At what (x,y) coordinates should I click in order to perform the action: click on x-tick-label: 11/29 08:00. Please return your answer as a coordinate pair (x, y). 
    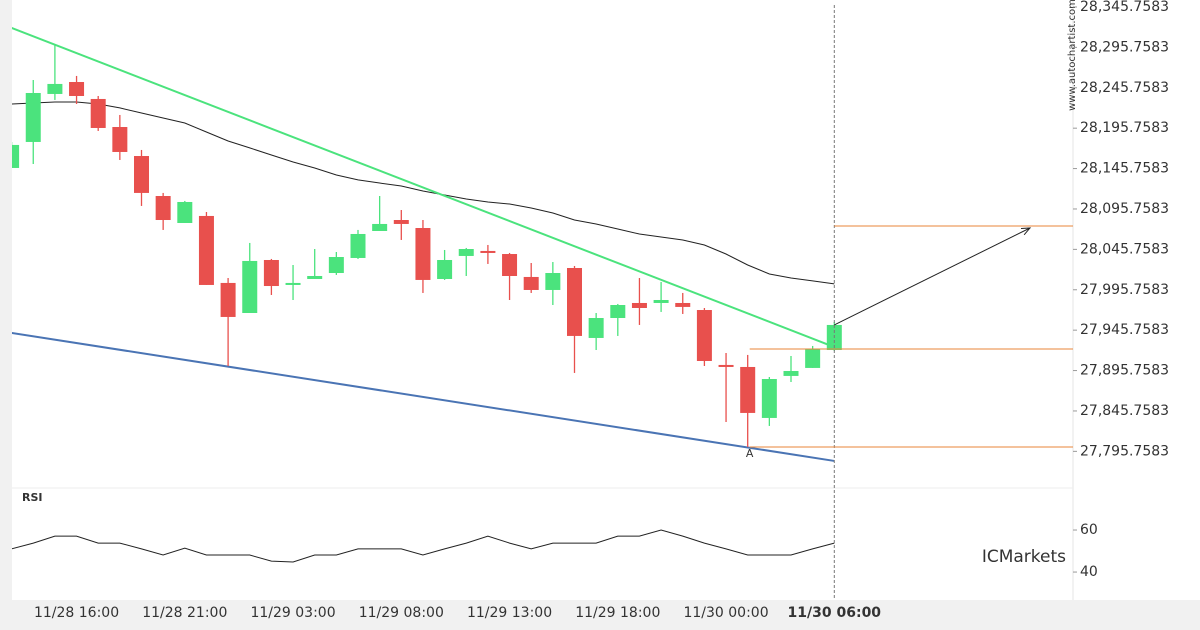
    Looking at the image, I should click on (401, 613).